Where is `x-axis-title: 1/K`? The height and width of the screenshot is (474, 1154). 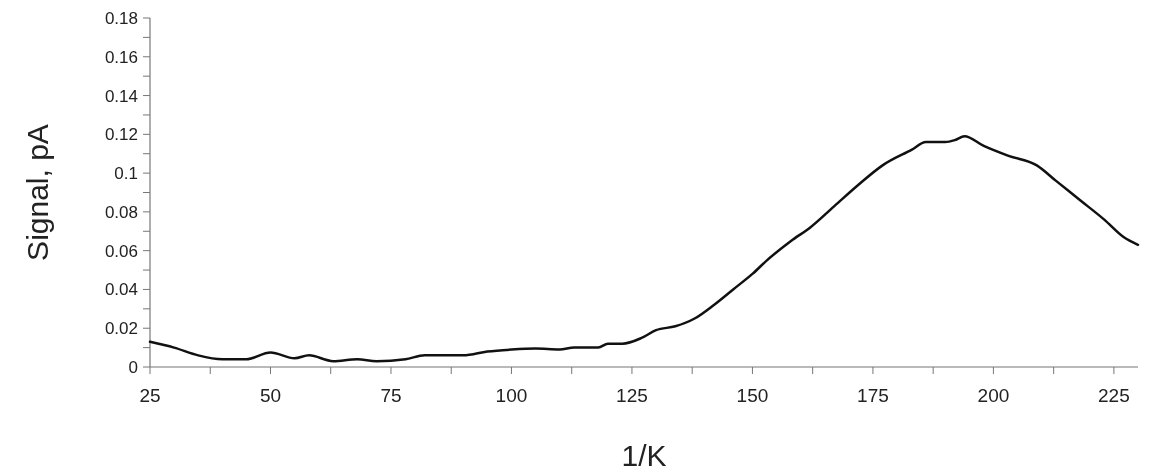
x-axis-title: 1/K is located at coordinates (644, 455).